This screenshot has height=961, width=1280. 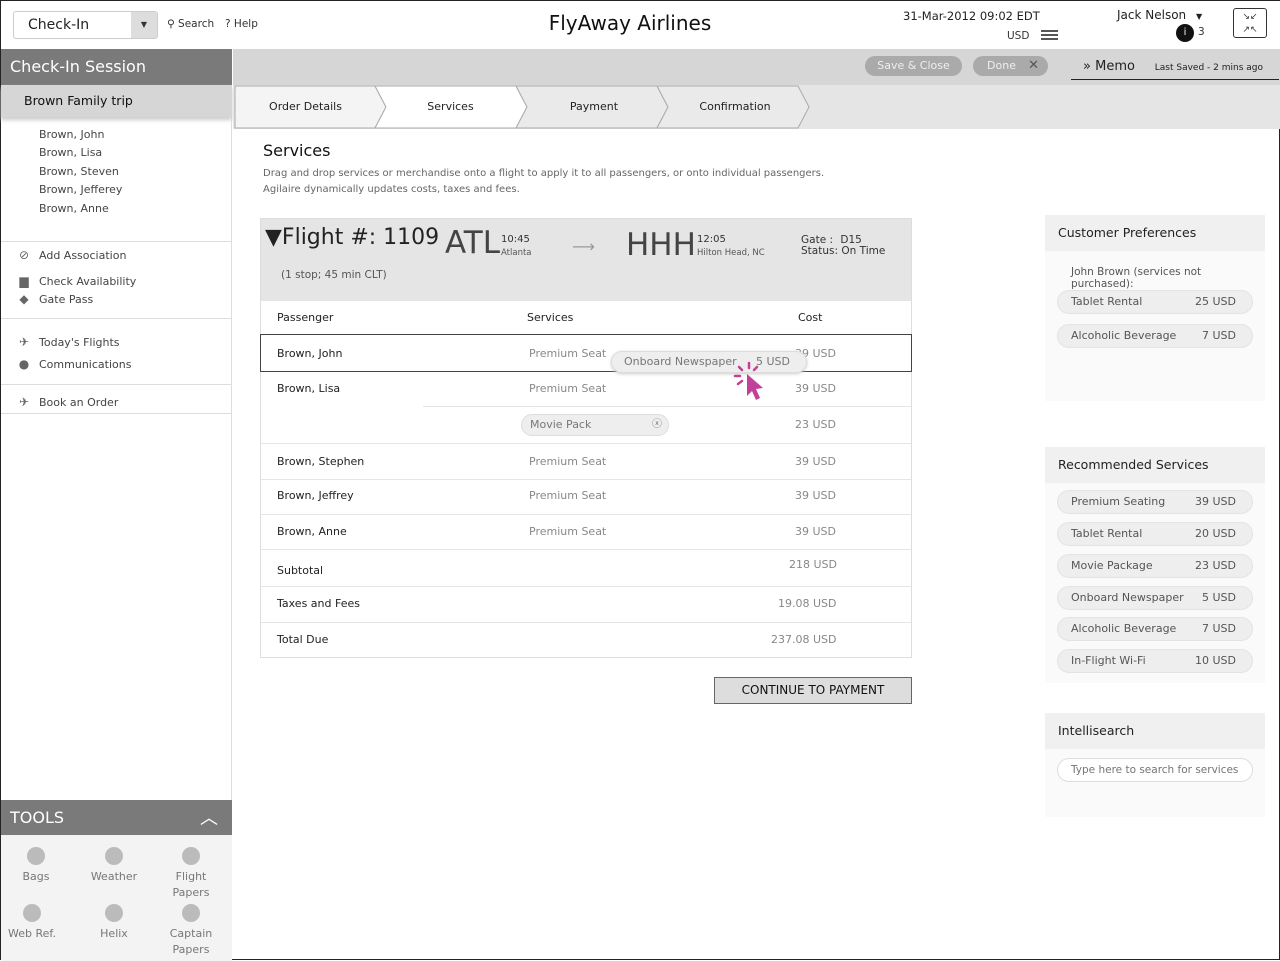 What do you see at coordinates (191, 874) in the screenshot?
I see `tool-flight-papers: Flight Papers` at bounding box center [191, 874].